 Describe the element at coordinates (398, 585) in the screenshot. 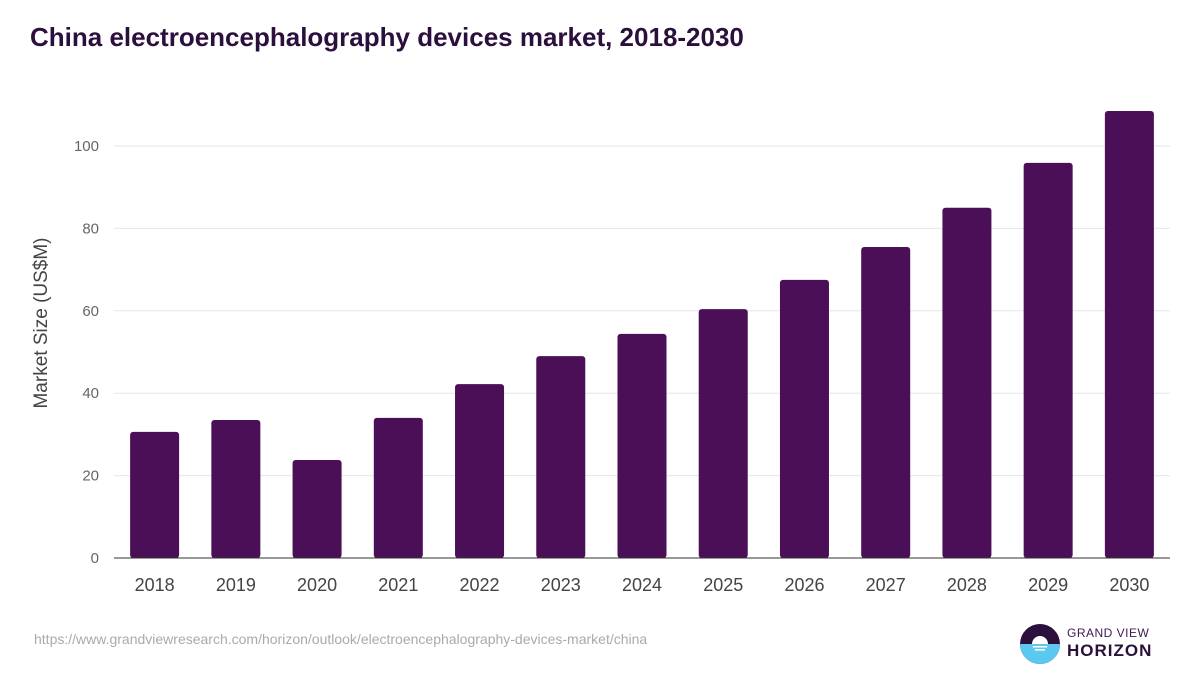

I see `x-tick-label: 2021` at that location.